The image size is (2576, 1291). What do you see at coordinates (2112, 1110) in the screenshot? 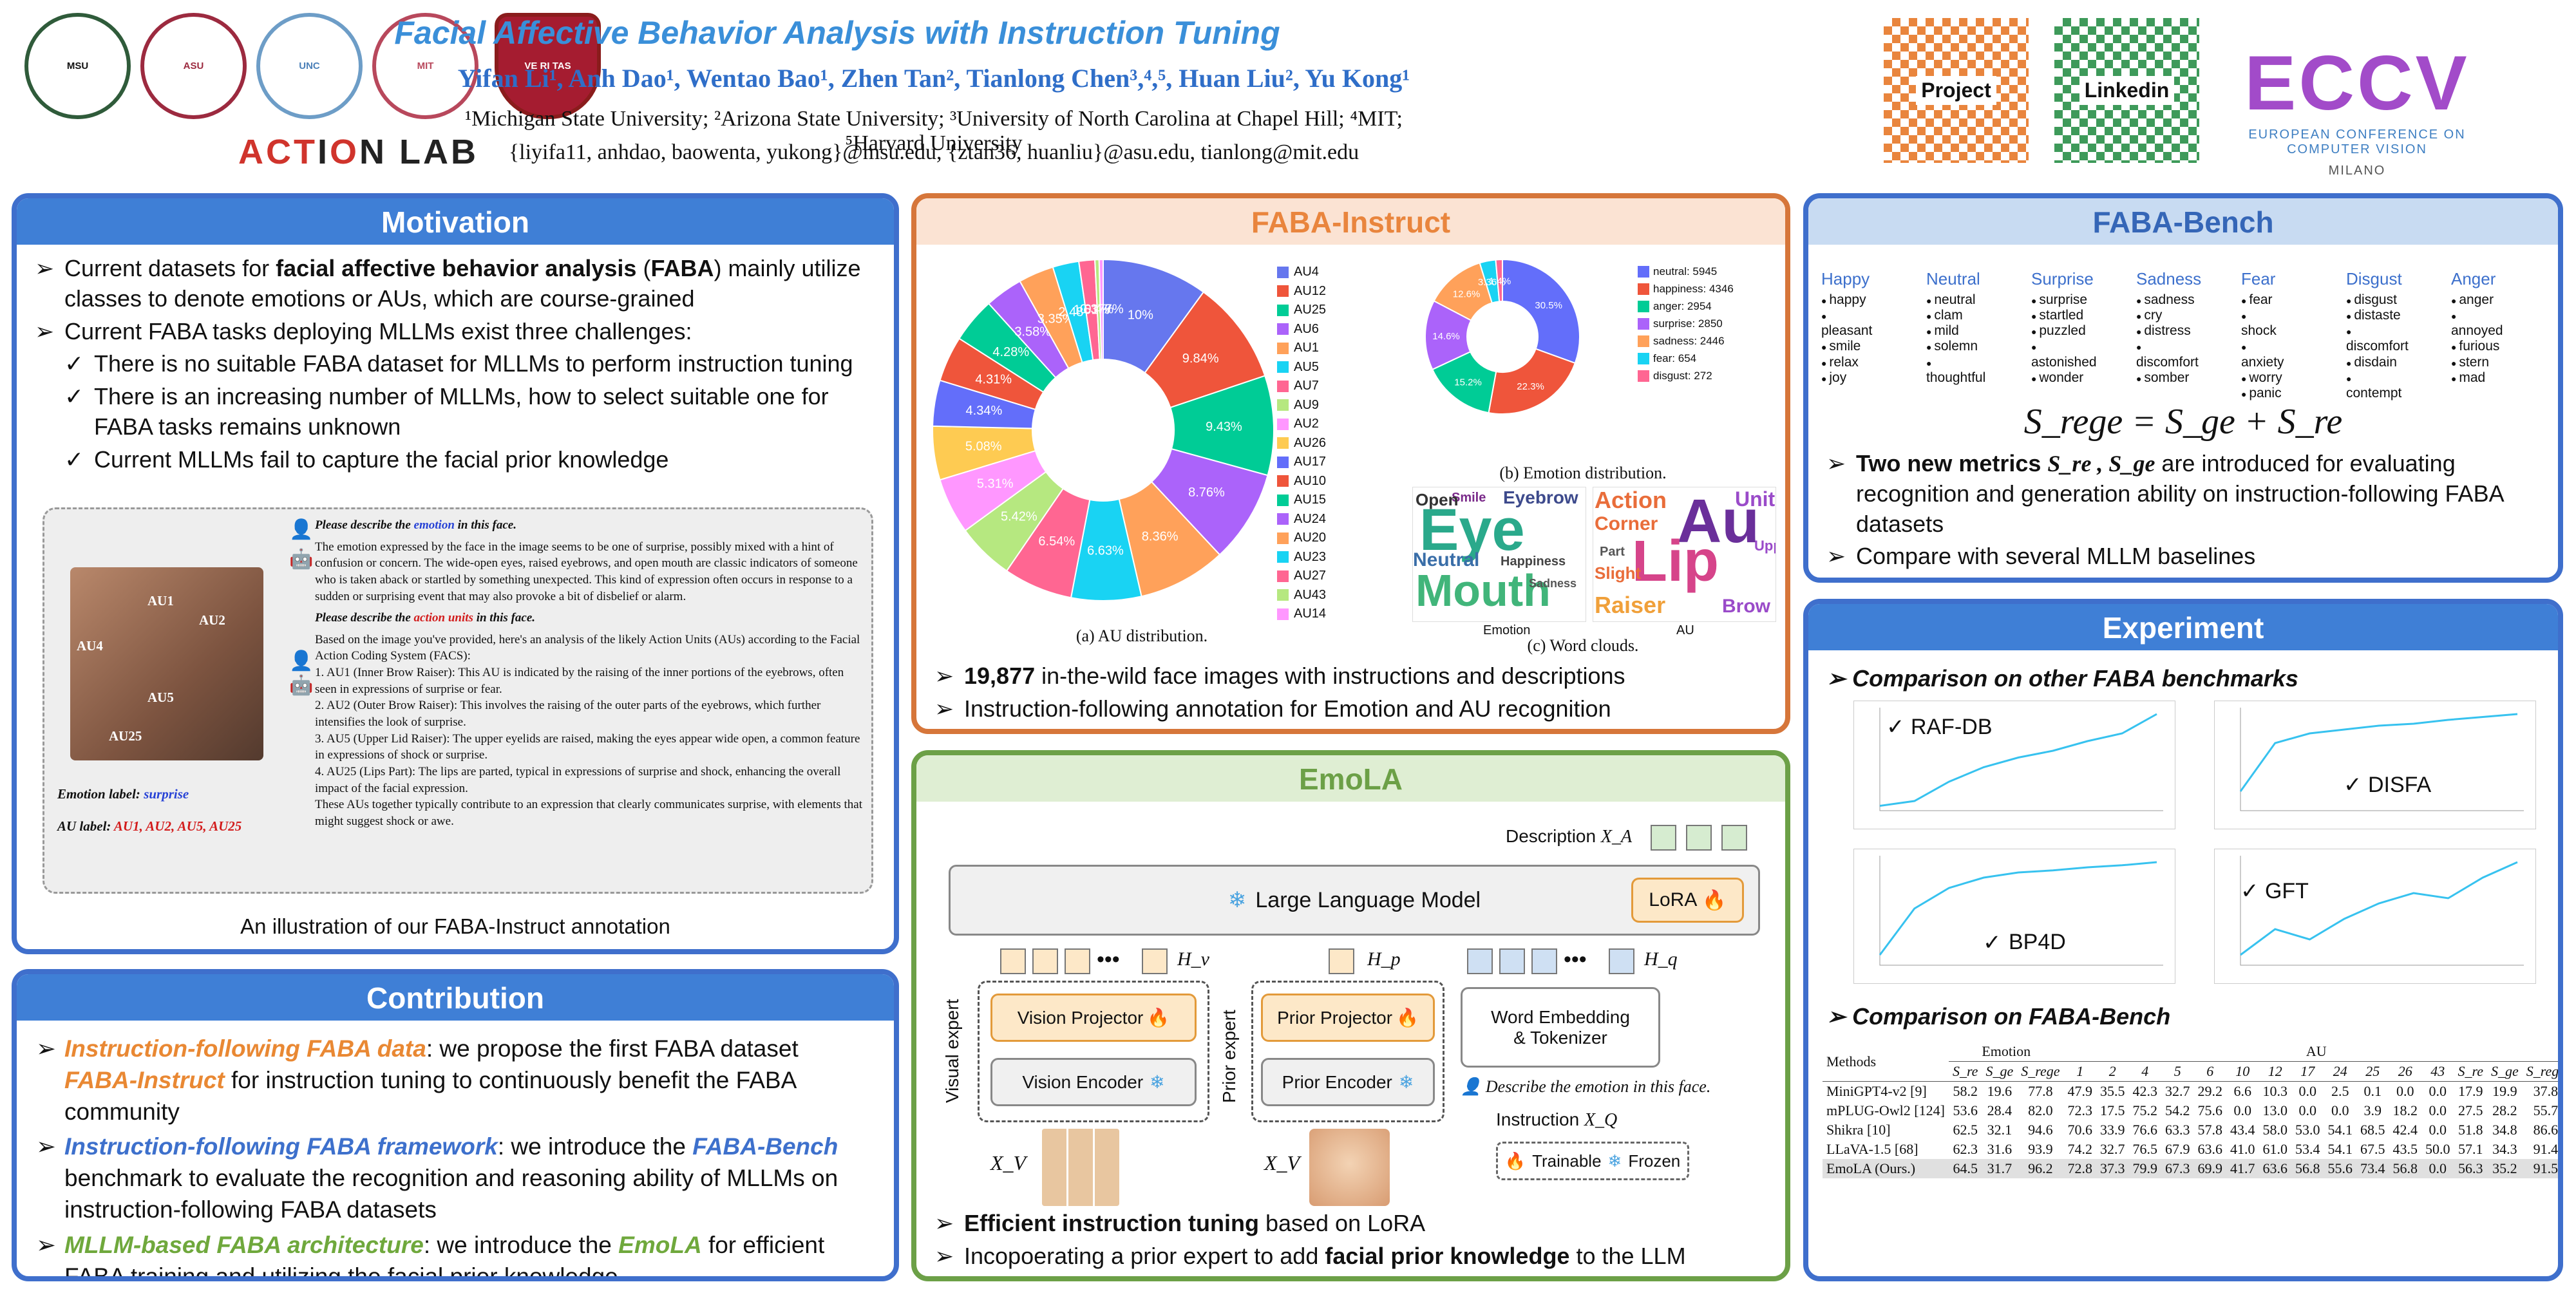
I see `table-cell: 17.5` at bounding box center [2112, 1110].